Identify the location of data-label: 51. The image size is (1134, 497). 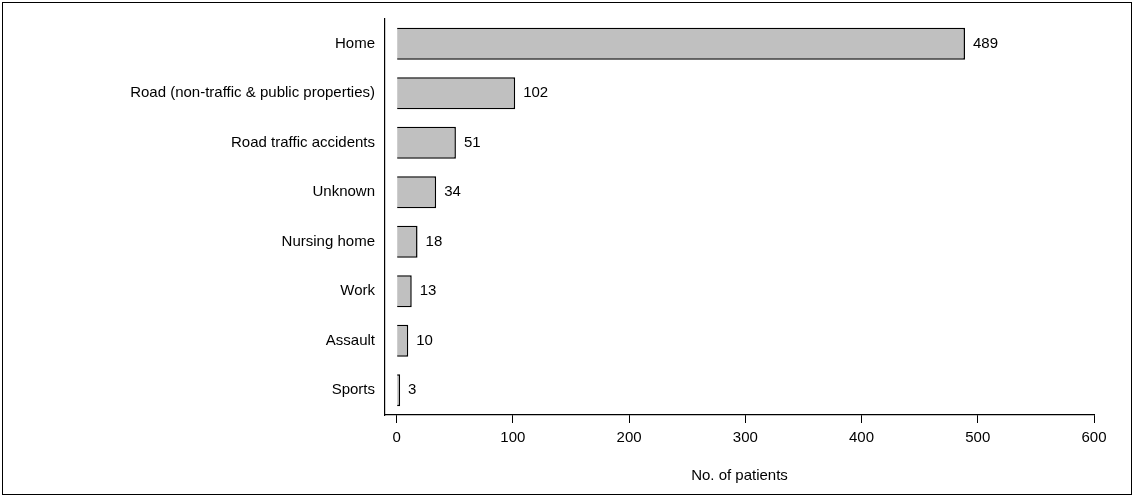
(472, 141).